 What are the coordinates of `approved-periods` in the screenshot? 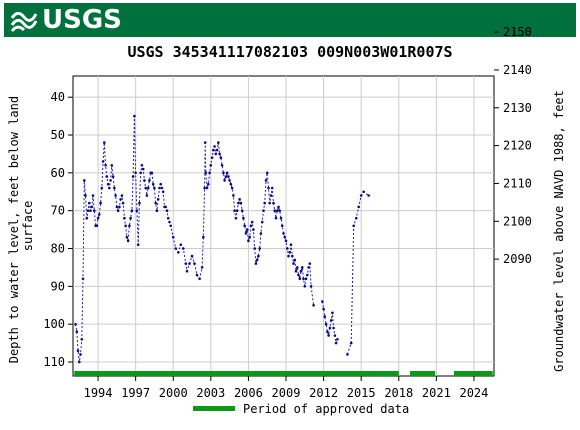 It's located at (283, 373).